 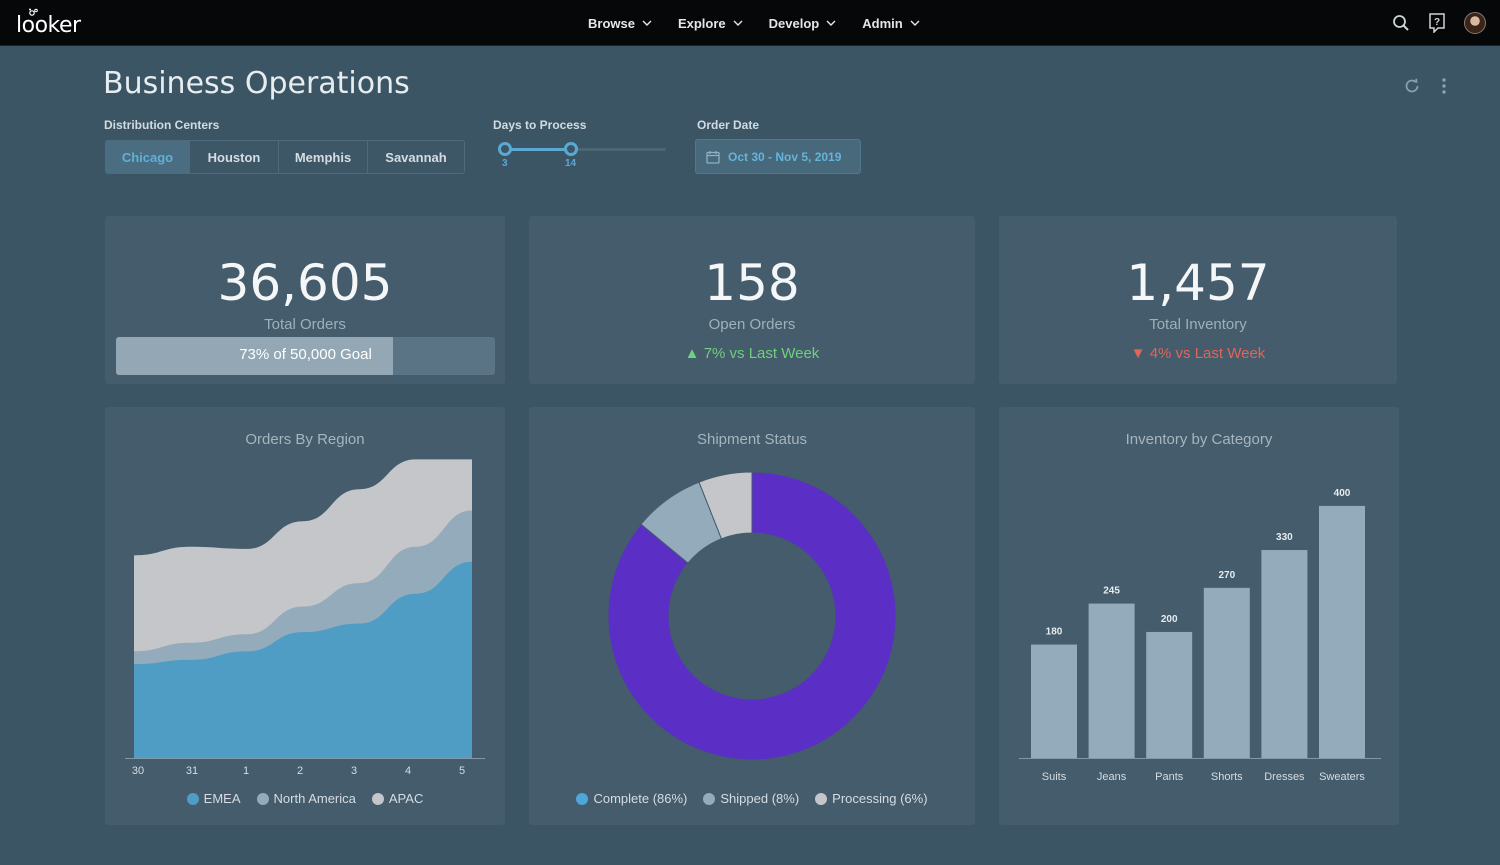 I want to click on orders-by-region-legend: EMEA North America APAC, so click(x=305, y=798).